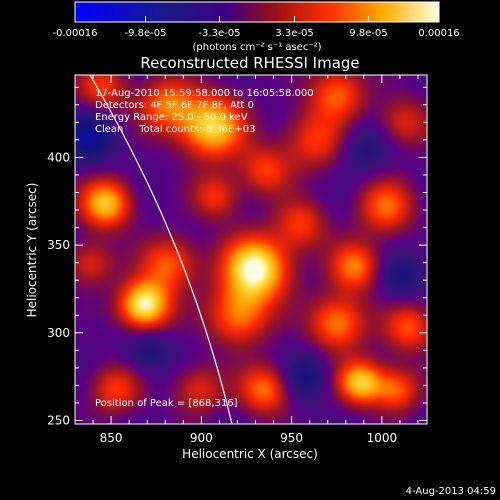  Describe the element at coordinates (256, 47) in the screenshot. I see `colorbar-unit-label: (photons cm⁻² s⁻¹ asec⁻²)` at that location.